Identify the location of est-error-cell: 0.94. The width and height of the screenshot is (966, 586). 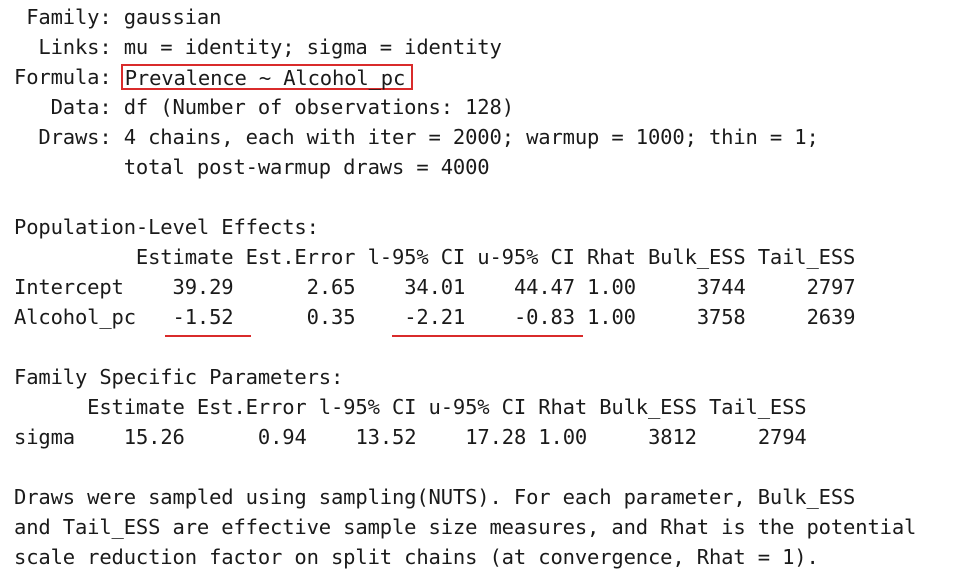
(282, 437).